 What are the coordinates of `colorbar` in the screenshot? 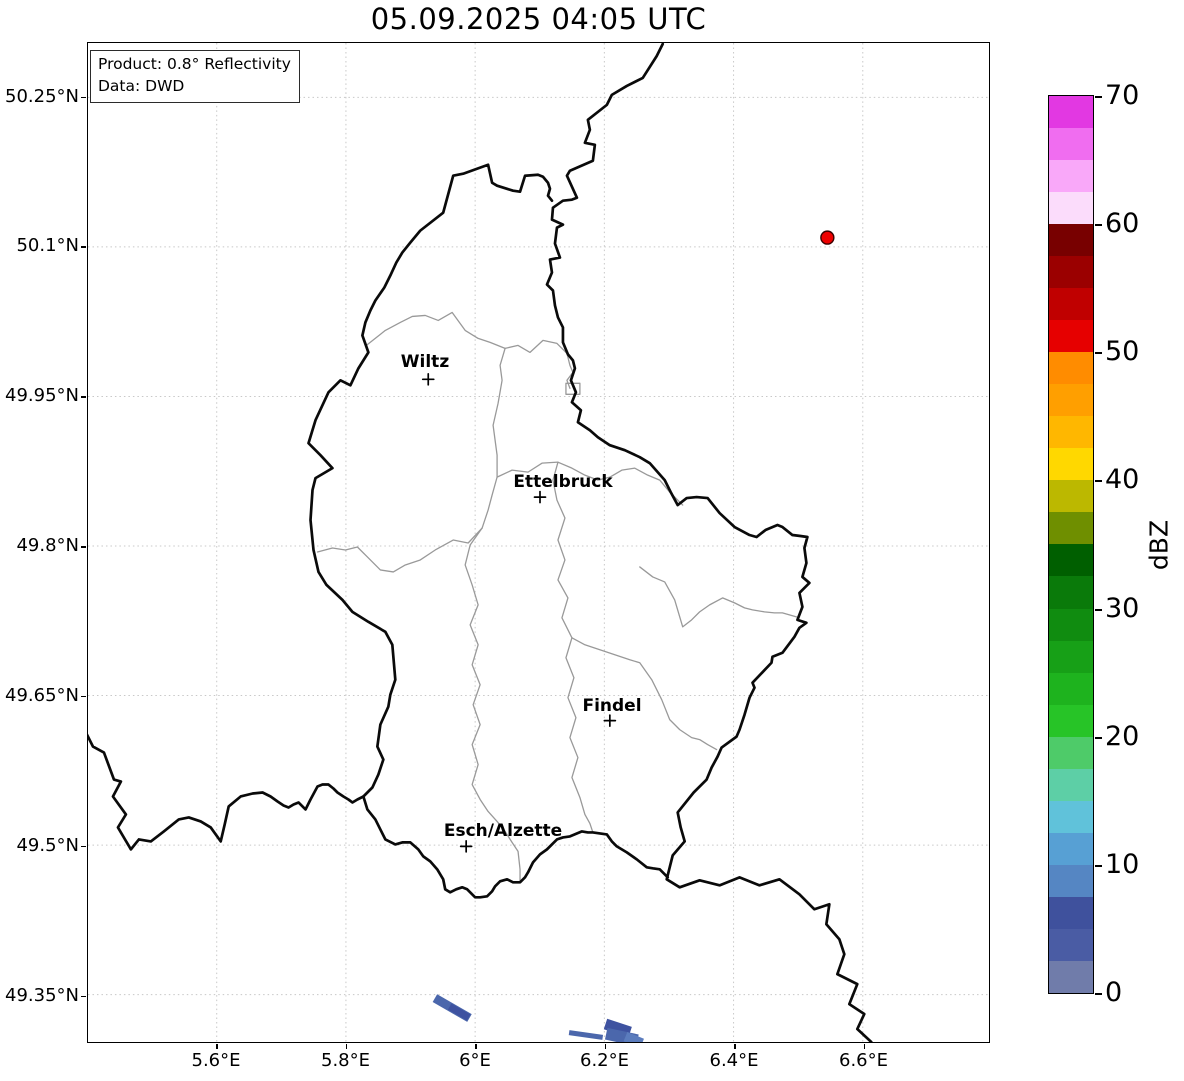 It's located at (1071, 544).